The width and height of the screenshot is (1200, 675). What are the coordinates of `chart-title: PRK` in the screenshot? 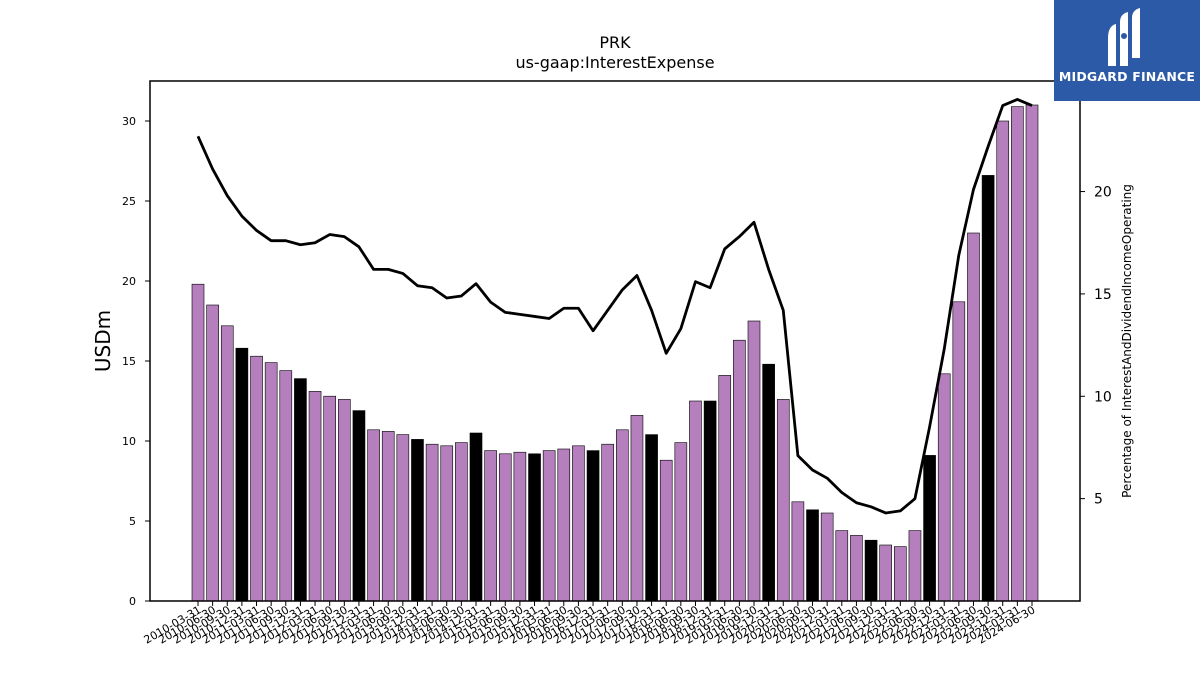 It's located at (615, 42).